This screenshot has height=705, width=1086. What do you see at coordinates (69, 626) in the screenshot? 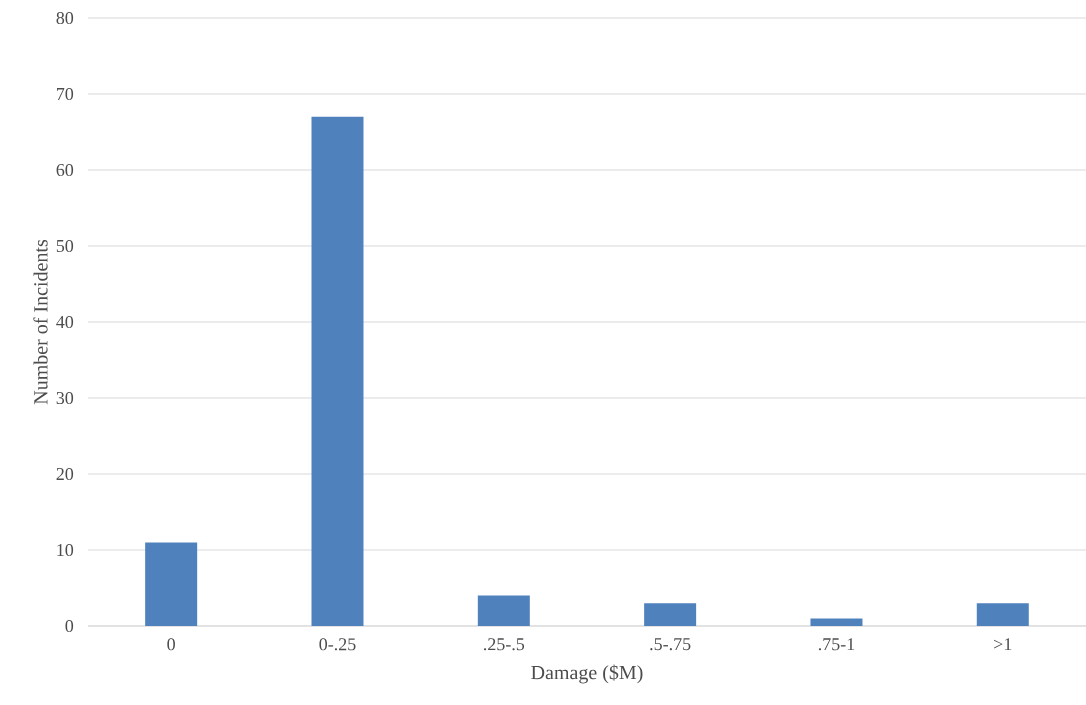
I see `y-tick-label: 0` at bounding box center [69, 626].